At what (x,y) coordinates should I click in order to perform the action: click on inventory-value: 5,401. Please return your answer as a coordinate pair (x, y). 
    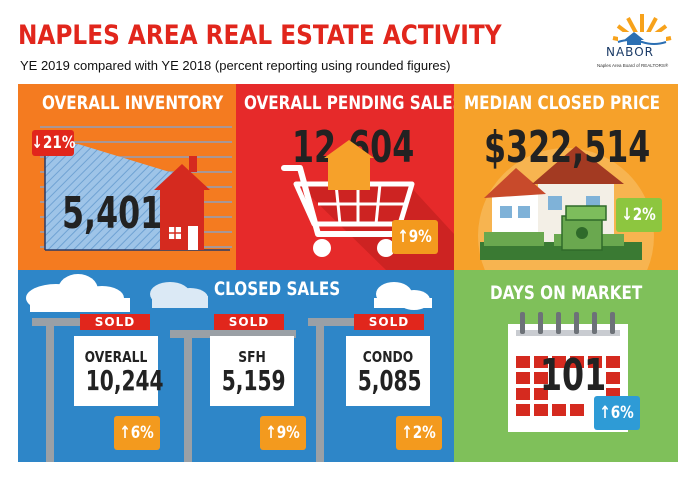
    Looking at the image, I should click on (112, 213).